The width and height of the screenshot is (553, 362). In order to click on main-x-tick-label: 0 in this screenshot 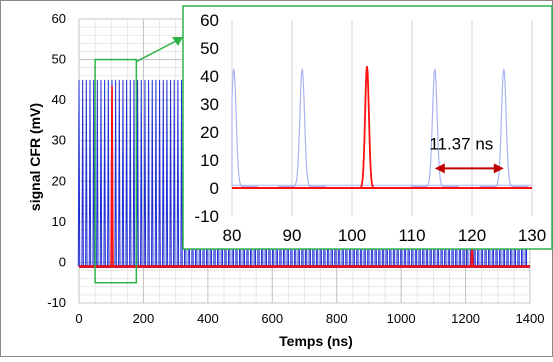, I will do `click(78, 318)`.